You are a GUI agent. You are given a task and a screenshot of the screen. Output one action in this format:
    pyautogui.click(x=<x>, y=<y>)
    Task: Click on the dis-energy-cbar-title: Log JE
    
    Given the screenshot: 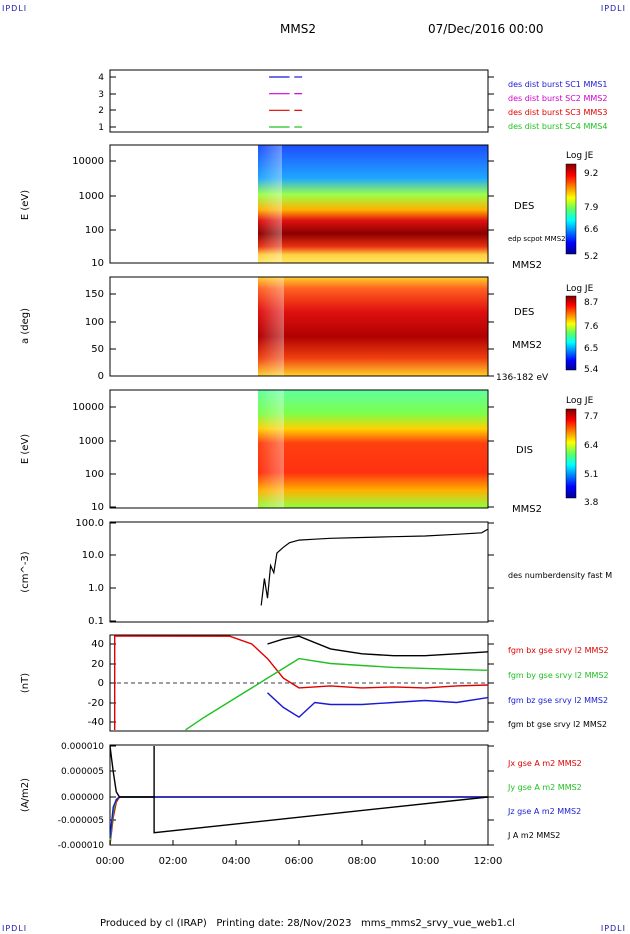 What is the action you would take?
    pyautogui.click(x=580, y=401)
    